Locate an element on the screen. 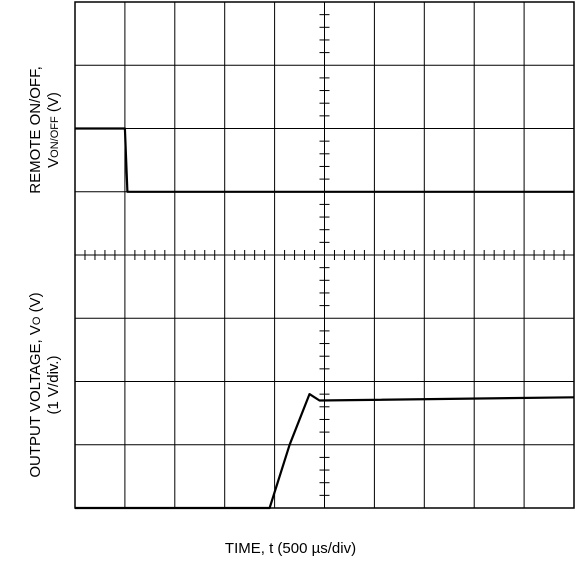  upper-y-label: REMOTE ON/OFF, is located at coordinates (35, 130).